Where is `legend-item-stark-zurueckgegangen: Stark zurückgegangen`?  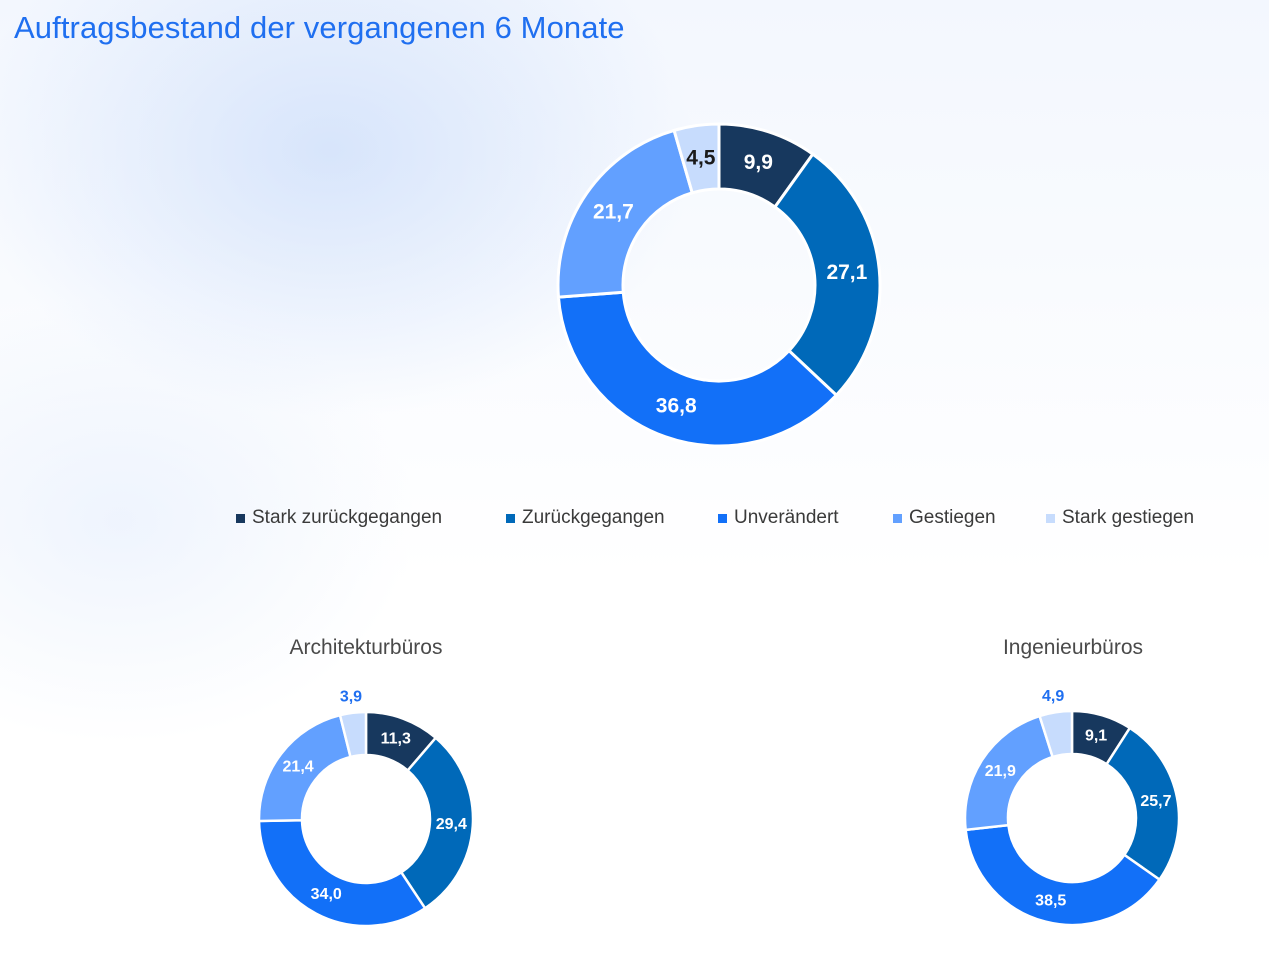
legend-item-stark-zurueckgegangen: Stark zurückgegangen is located at coordinates (339, 518).